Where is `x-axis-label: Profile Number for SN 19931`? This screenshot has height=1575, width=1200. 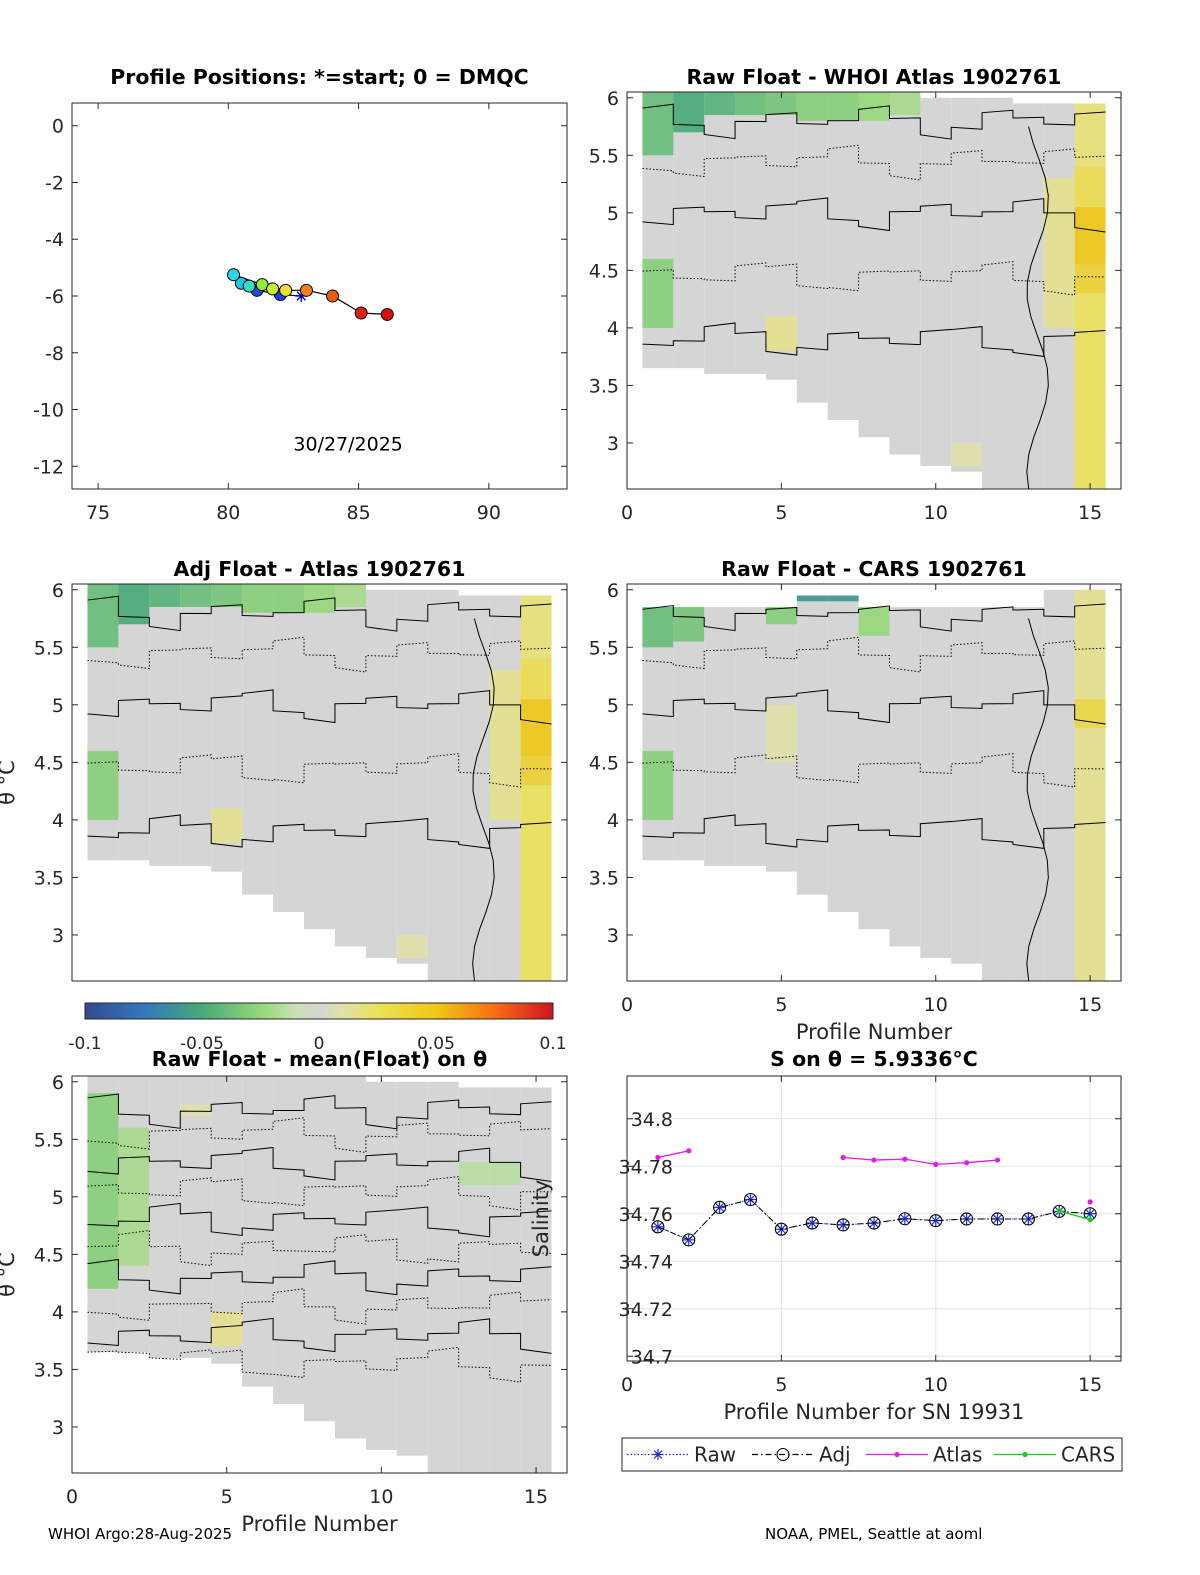
x-axis-label: Profile Number for SN 19931 is located at coordinates (873, 1412).